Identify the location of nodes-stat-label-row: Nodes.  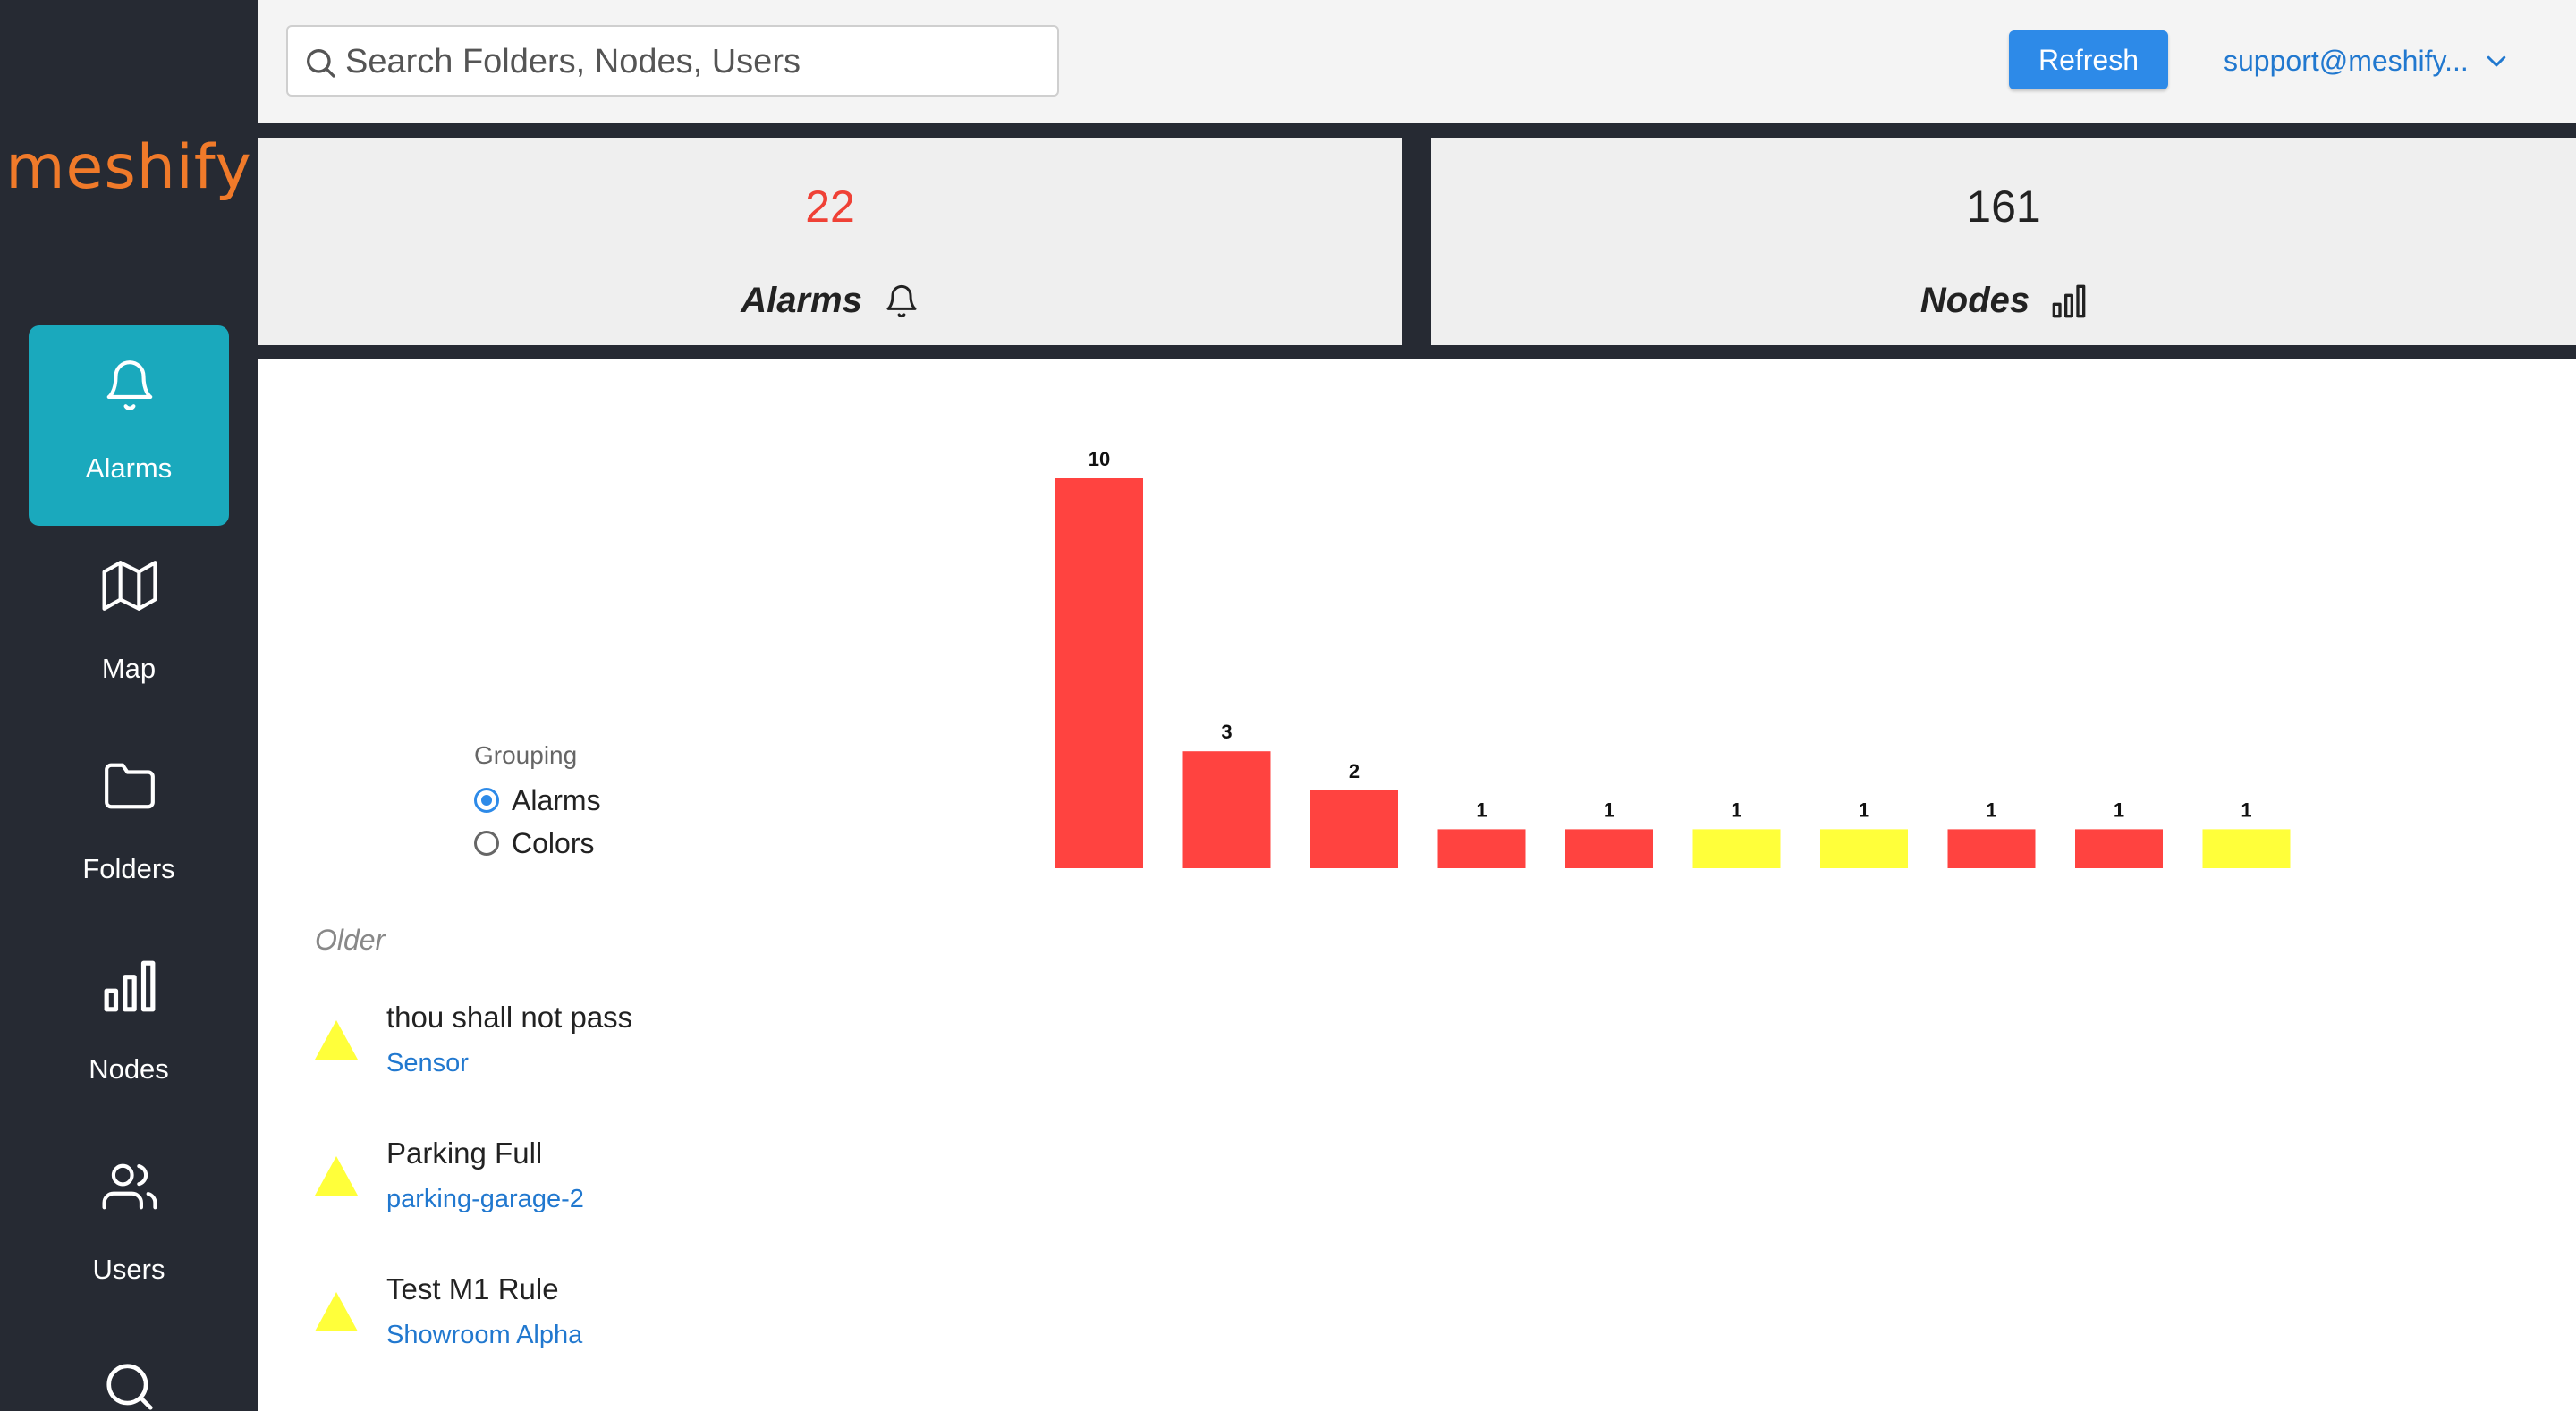
(2003, 301).